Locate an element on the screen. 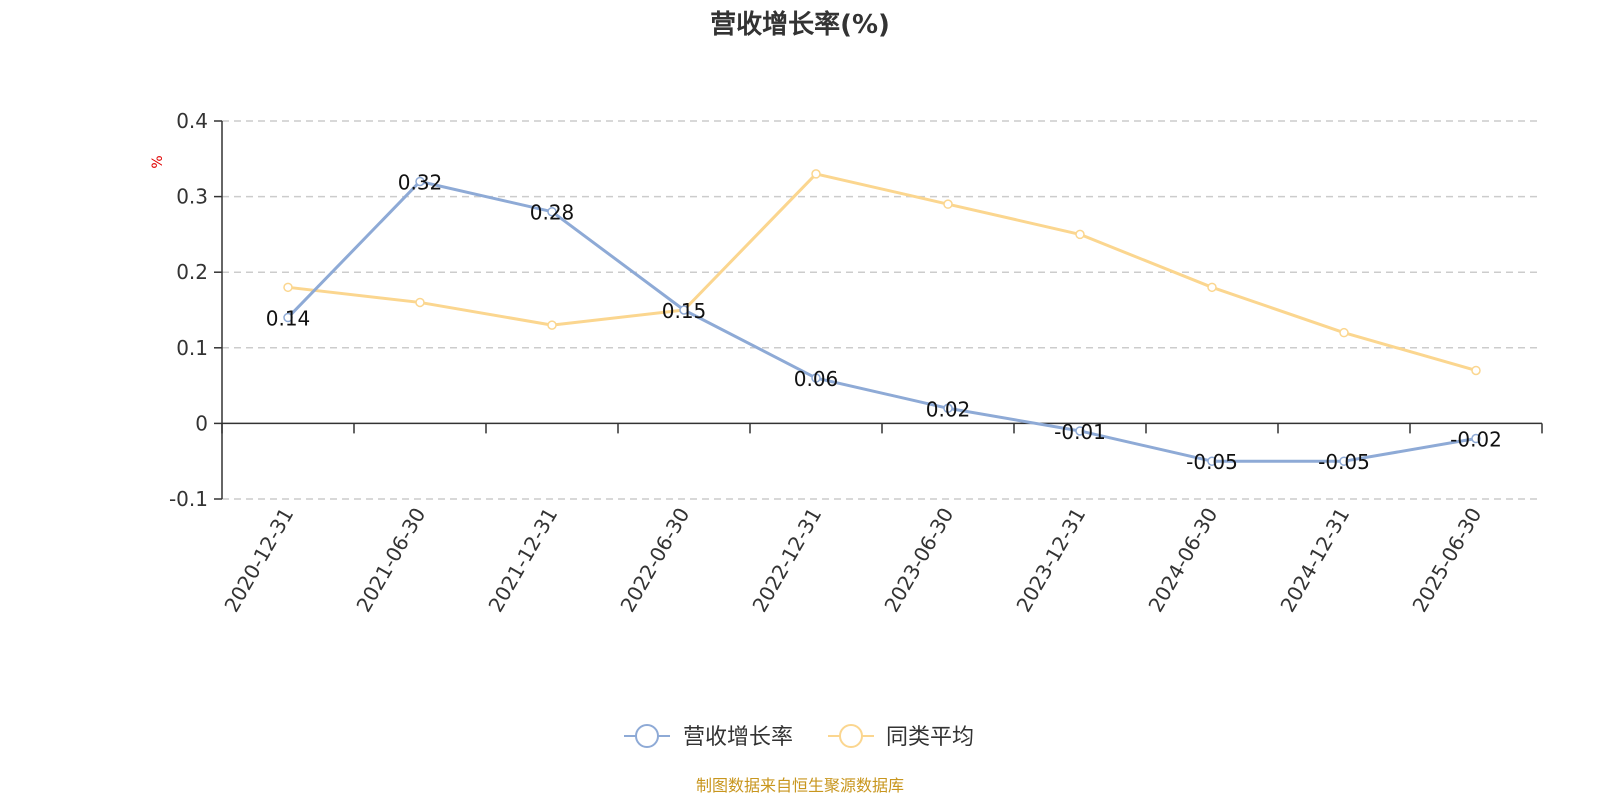  y-tick-label: -0.1 is located at coordinates (188, 499).